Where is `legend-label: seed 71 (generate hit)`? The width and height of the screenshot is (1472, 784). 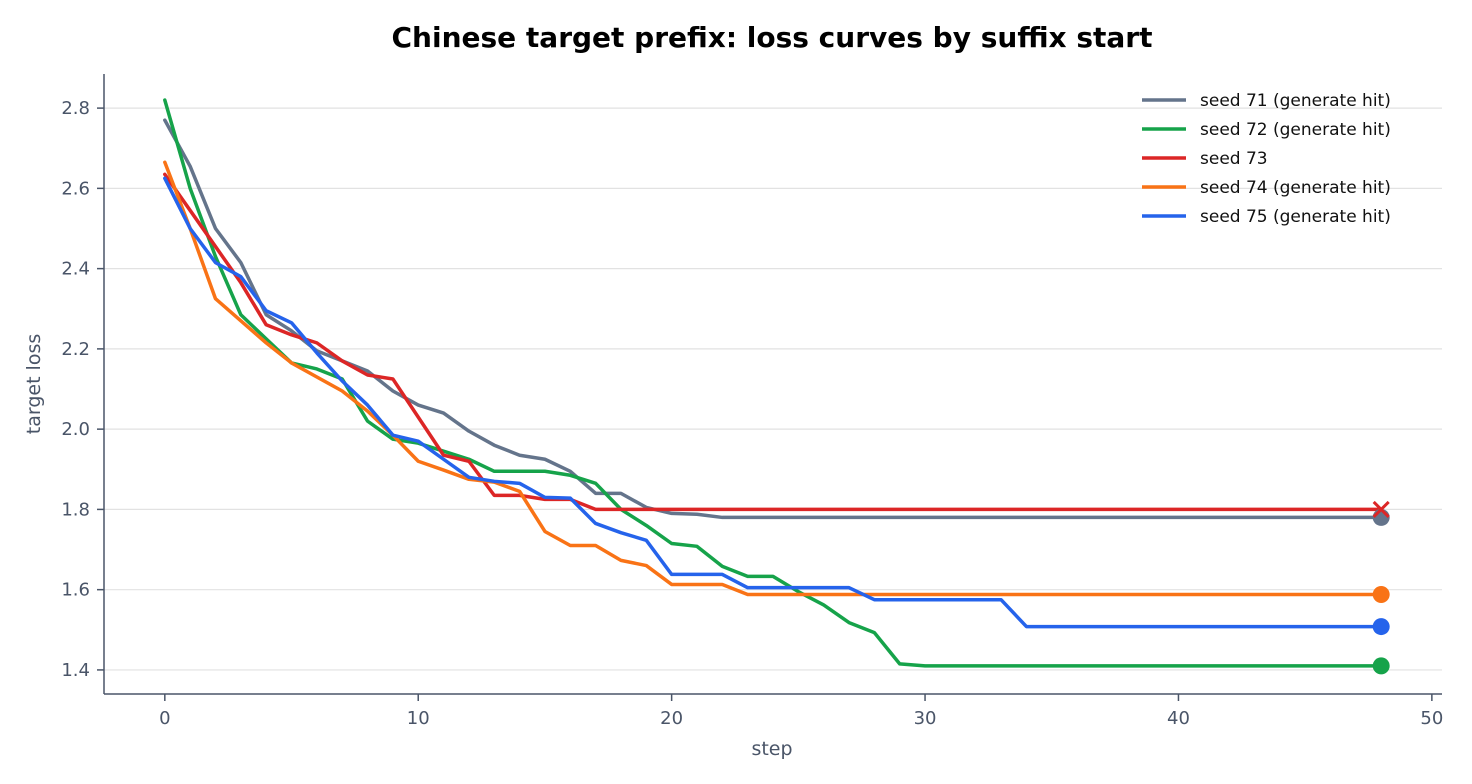 legend-label: seed 71 (generate hit) is located at coordinates (1295, 101).